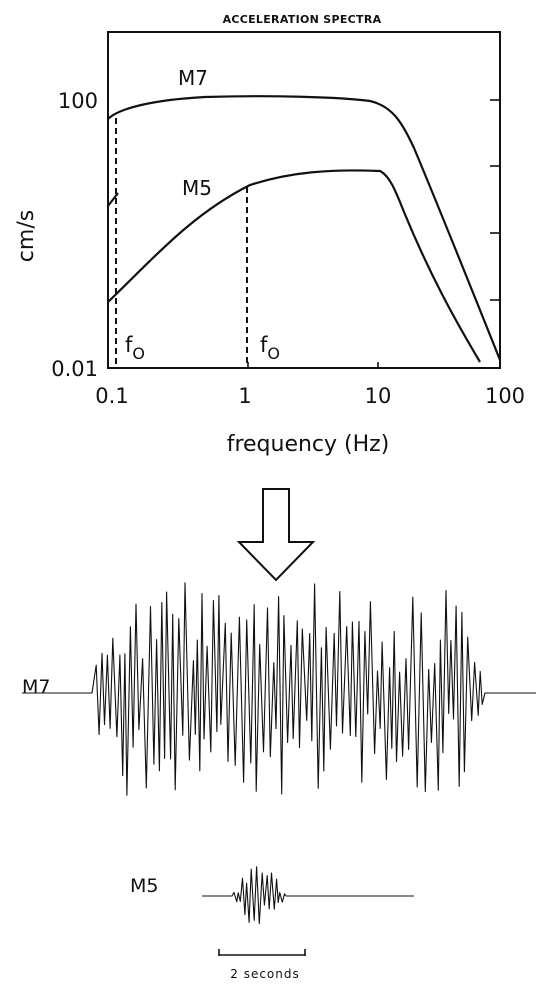  Describe the element at coordinates (36, 687) in the screenshot. I see `m7-trace-label: M7` at that location.